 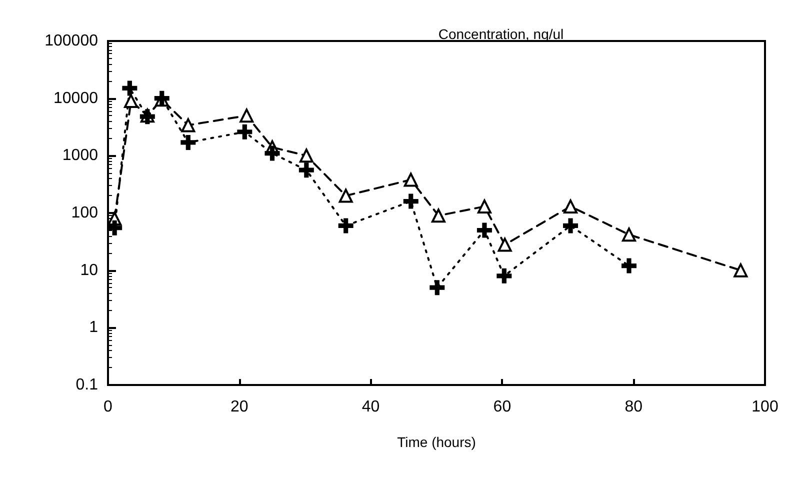 I want to click on x-tick-label: 80, so click(x=633, y=407).